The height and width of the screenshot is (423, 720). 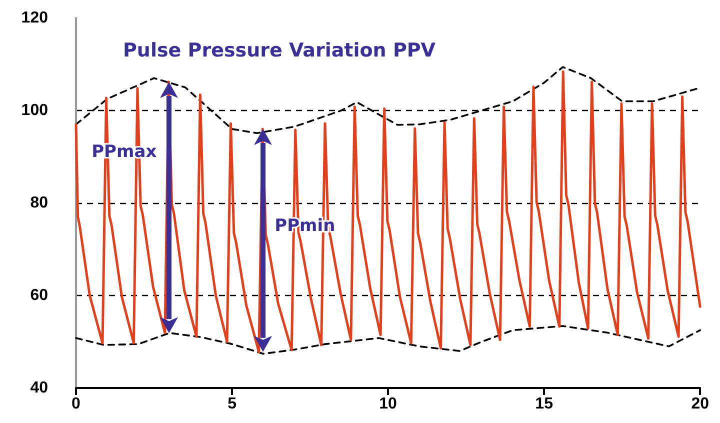 I want to click on y-tick-label: 100, so click(x=34, y=110).